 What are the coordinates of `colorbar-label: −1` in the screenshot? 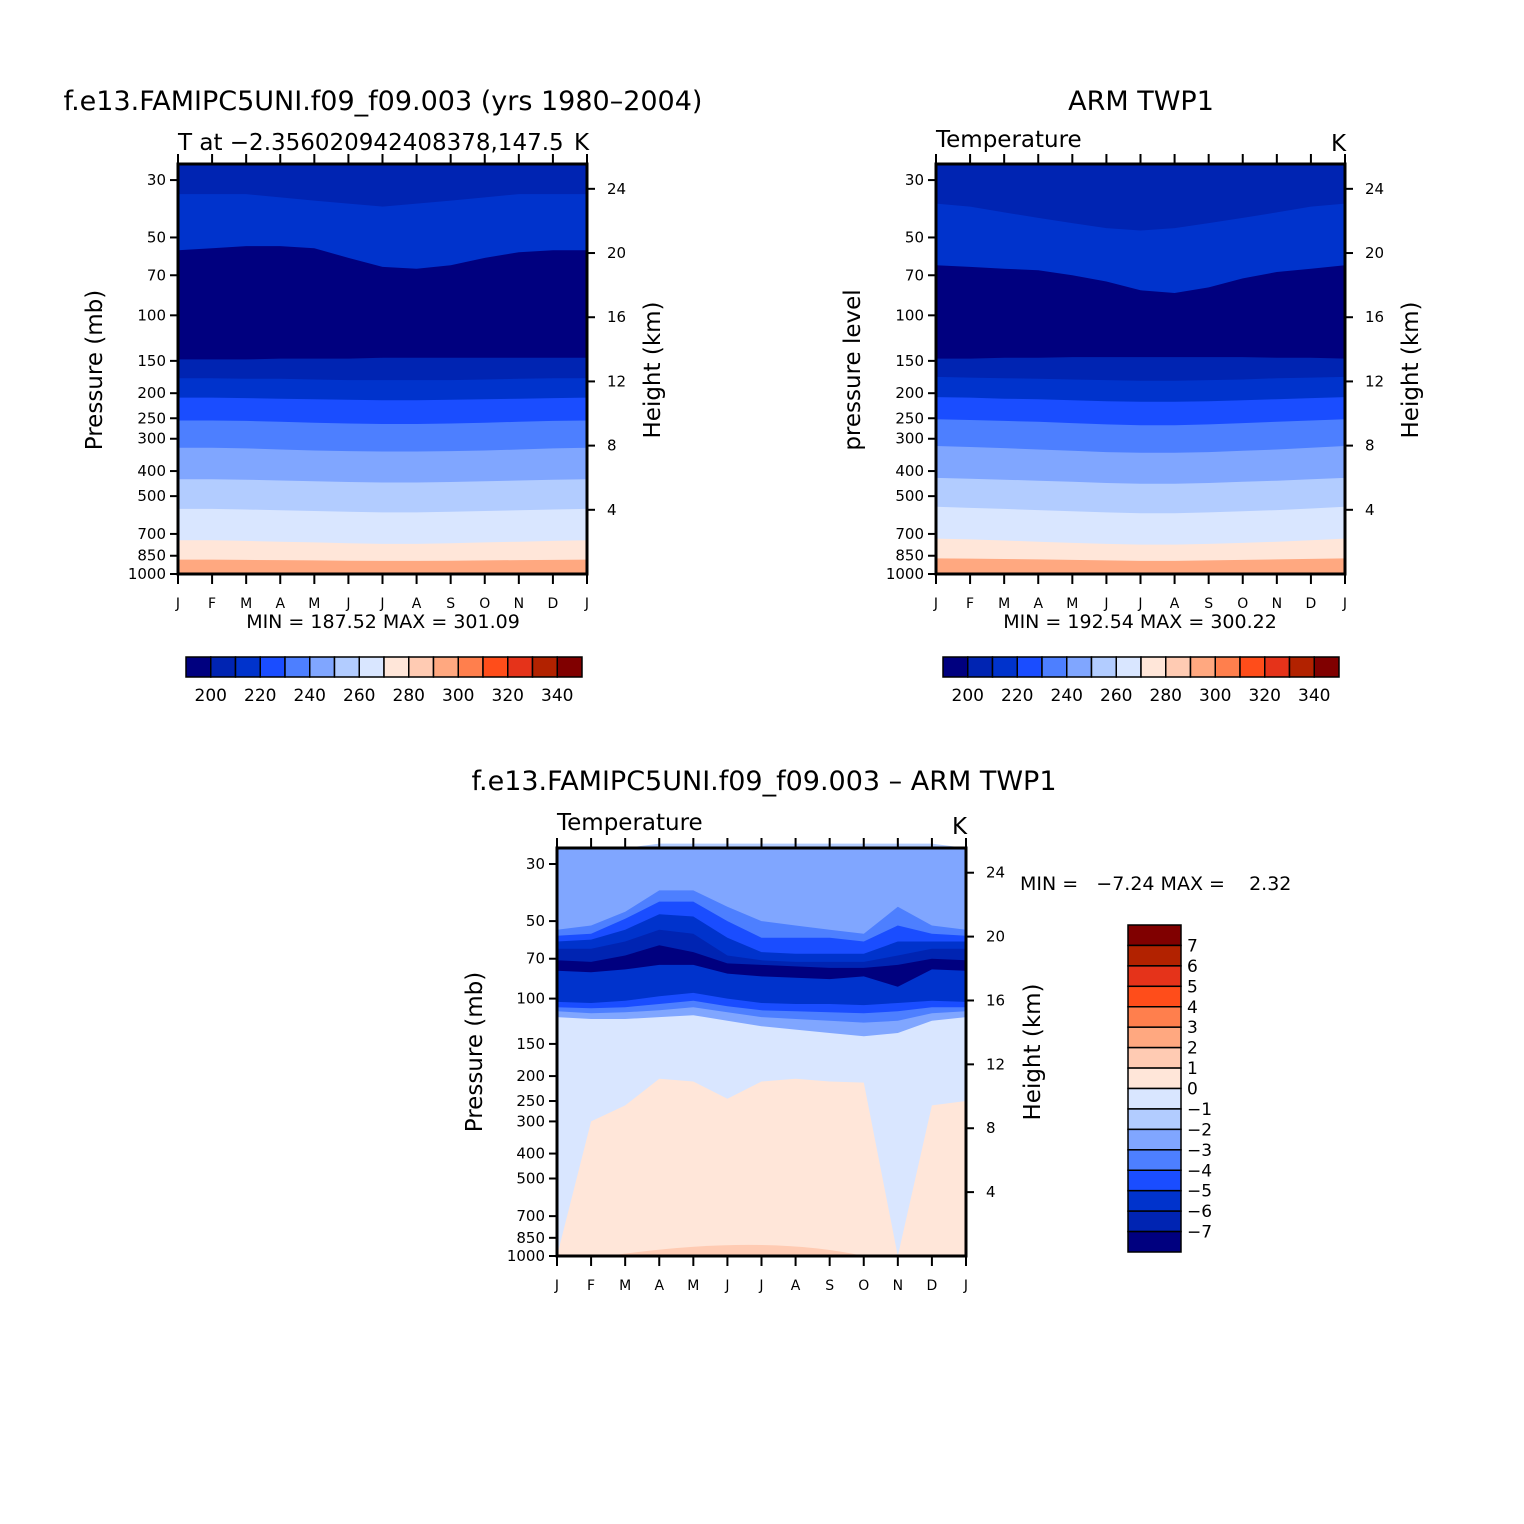 It's located at (1199, 1110).